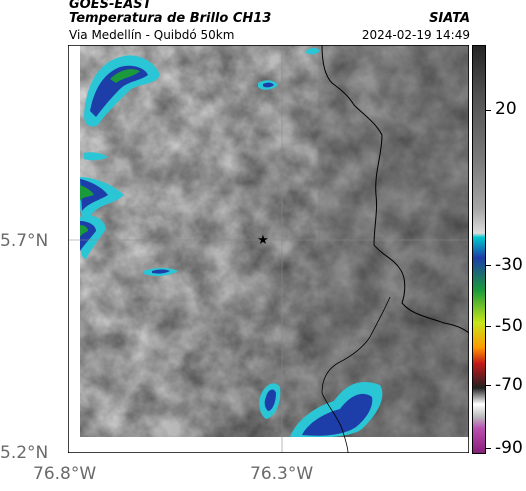  I want to click on cloud-cell-northwest-green, so click(125, 76).